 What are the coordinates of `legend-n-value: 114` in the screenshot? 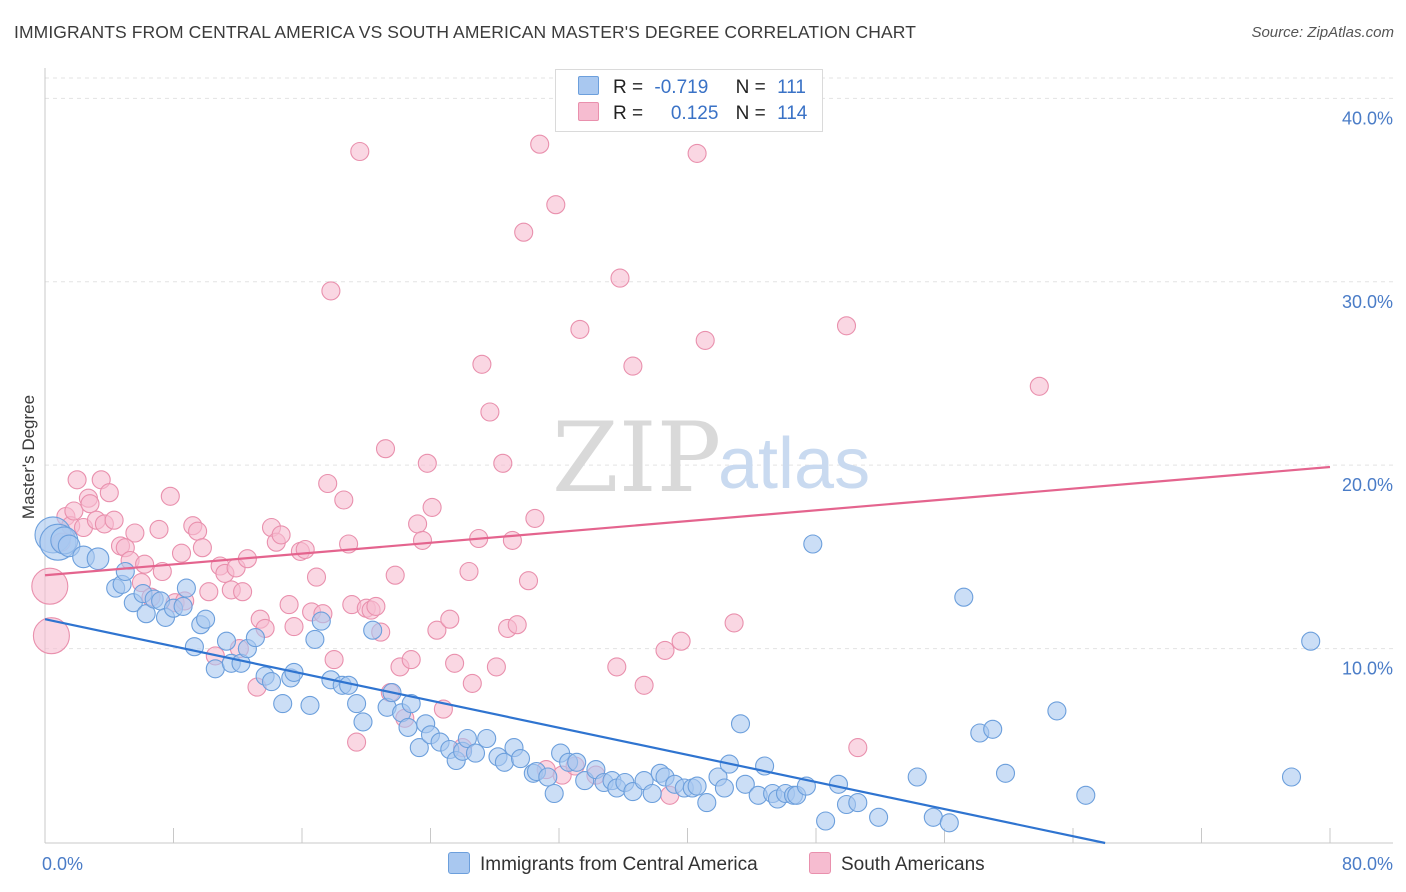 It's located at (792, 113).